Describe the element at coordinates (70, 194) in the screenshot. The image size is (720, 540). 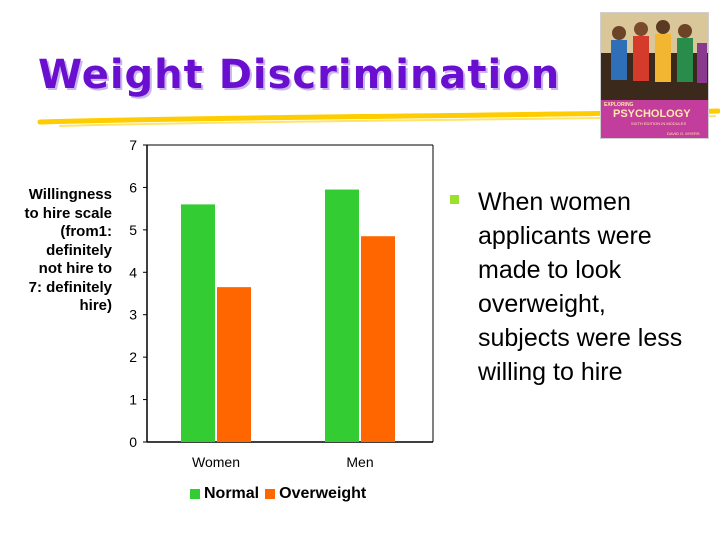
I see `y-axis-label-line: Willingness` at that location.